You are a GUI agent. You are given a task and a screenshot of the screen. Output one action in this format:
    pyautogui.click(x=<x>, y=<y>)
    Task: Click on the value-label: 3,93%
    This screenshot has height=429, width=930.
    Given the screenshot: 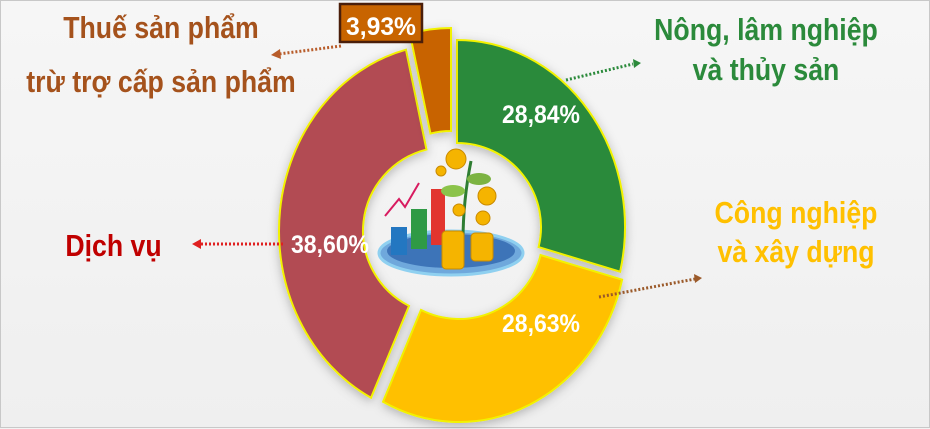 What is the action you would take?
    pyautogui.click(x=381, y=27)
    